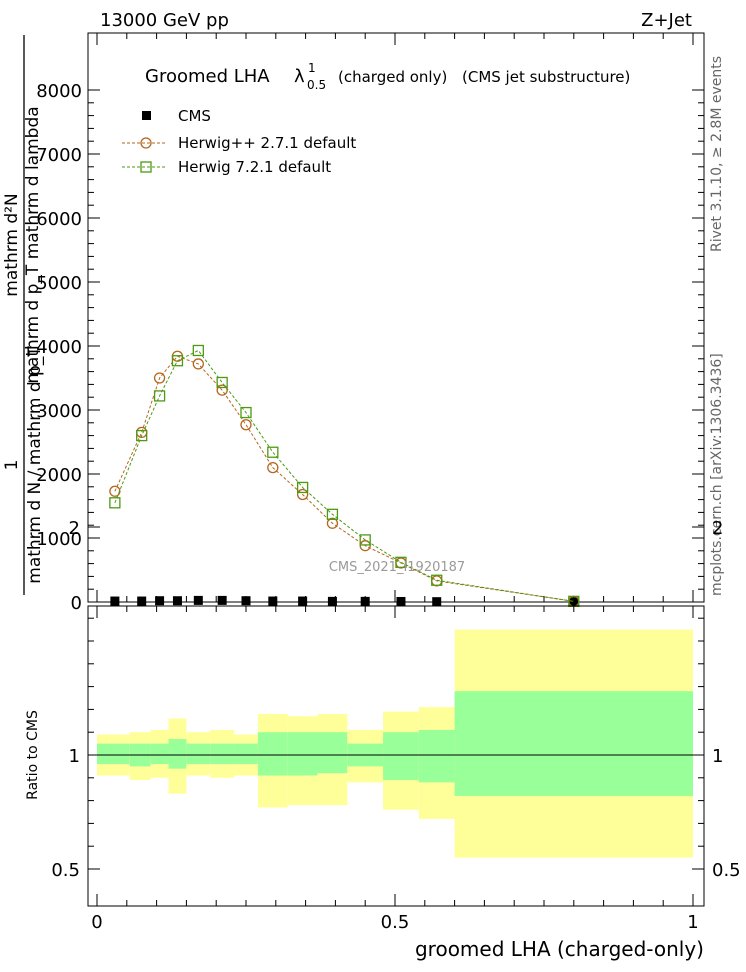  What do you see at coordinates (96, 922) in the screenshot?
I see `x-tick-label: 0` at bounding box center [96, 922].